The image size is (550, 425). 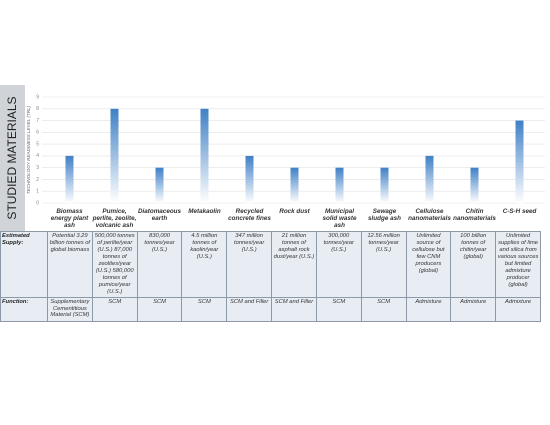 I want to click on side-label: STUDIED MATERIALS, so click(x=12, y=157).